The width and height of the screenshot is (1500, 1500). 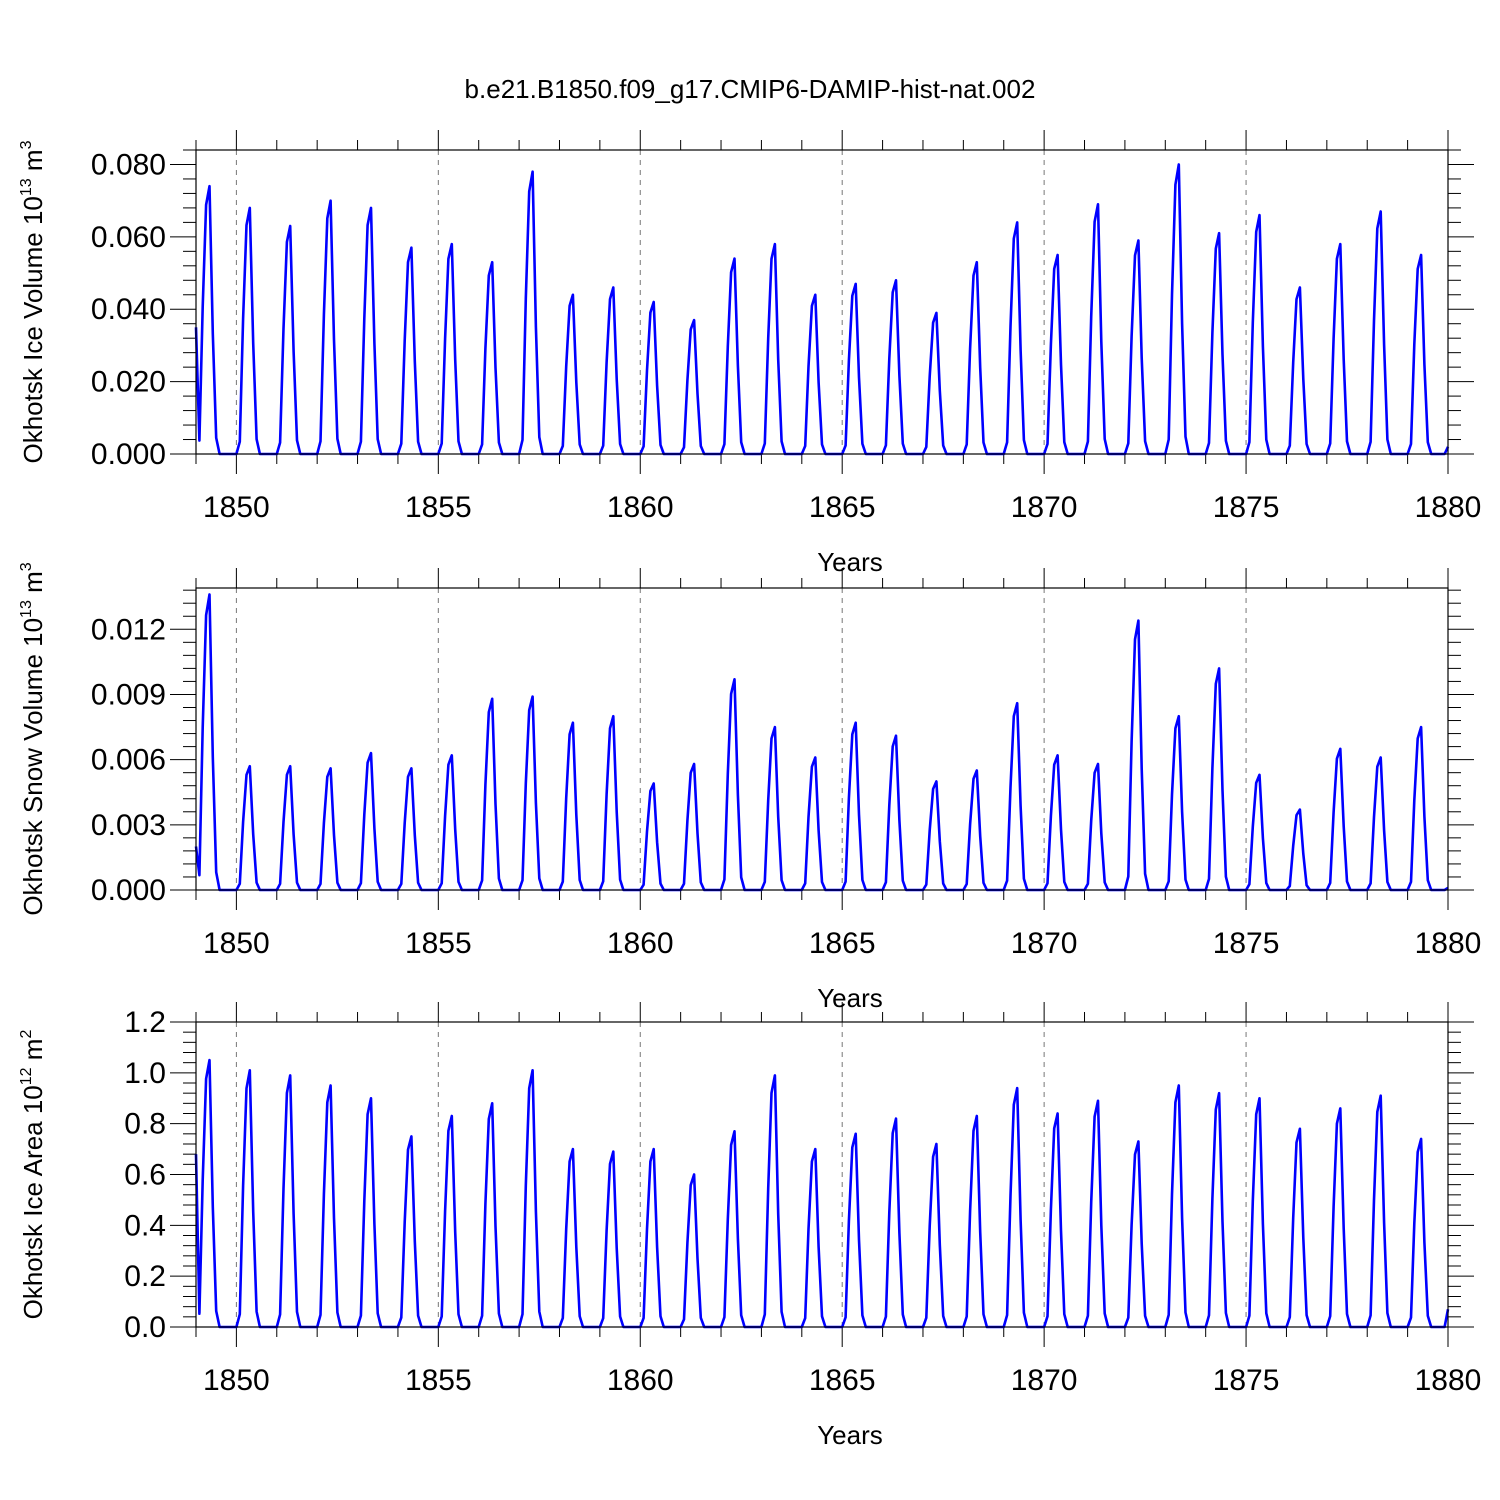 What do you see at coordinates (145, 1175) in the screenshot?
I see `y-tick-label: 0.6` at bounding box center [145, 1175].